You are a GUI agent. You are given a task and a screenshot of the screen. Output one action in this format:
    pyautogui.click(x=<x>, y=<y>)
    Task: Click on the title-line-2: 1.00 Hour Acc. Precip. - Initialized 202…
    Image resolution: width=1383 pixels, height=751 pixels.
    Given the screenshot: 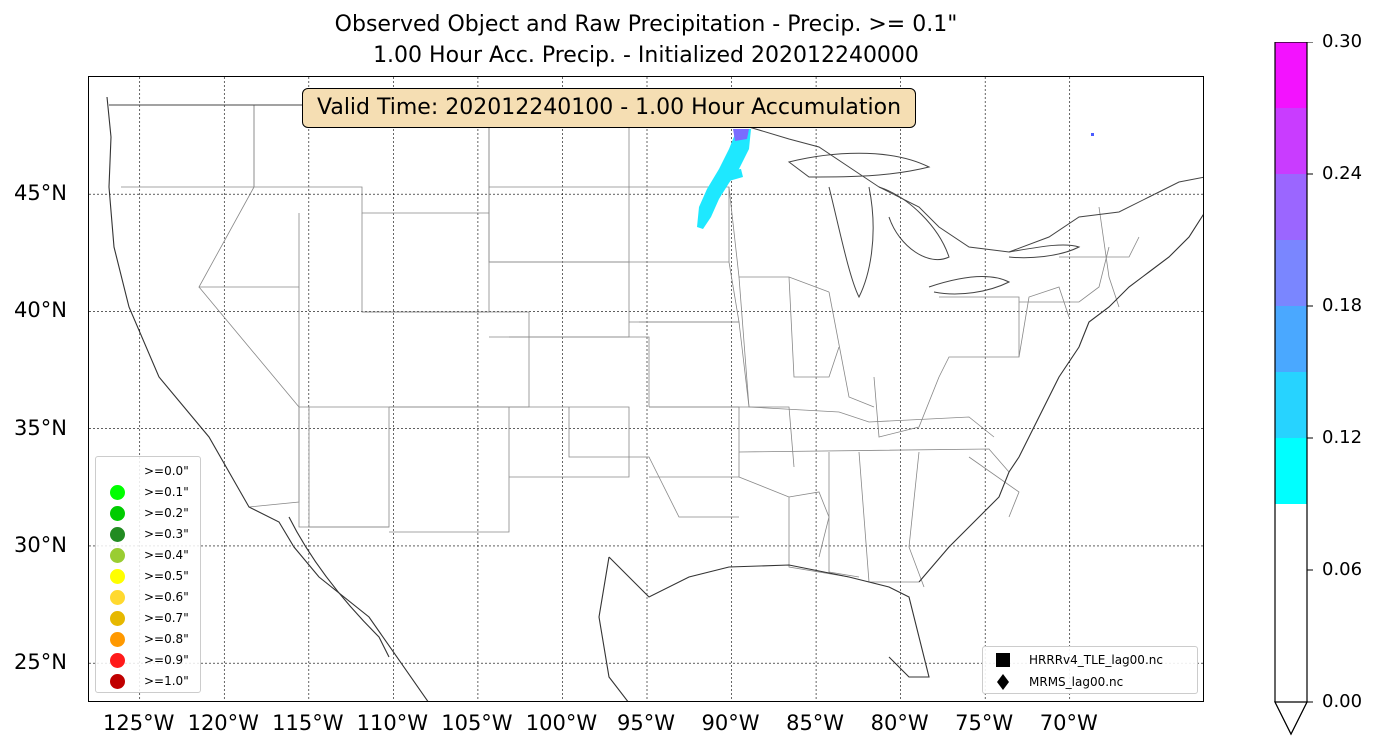 What is the action you would take?
    pyautogui.click(x=646, y=55)
    